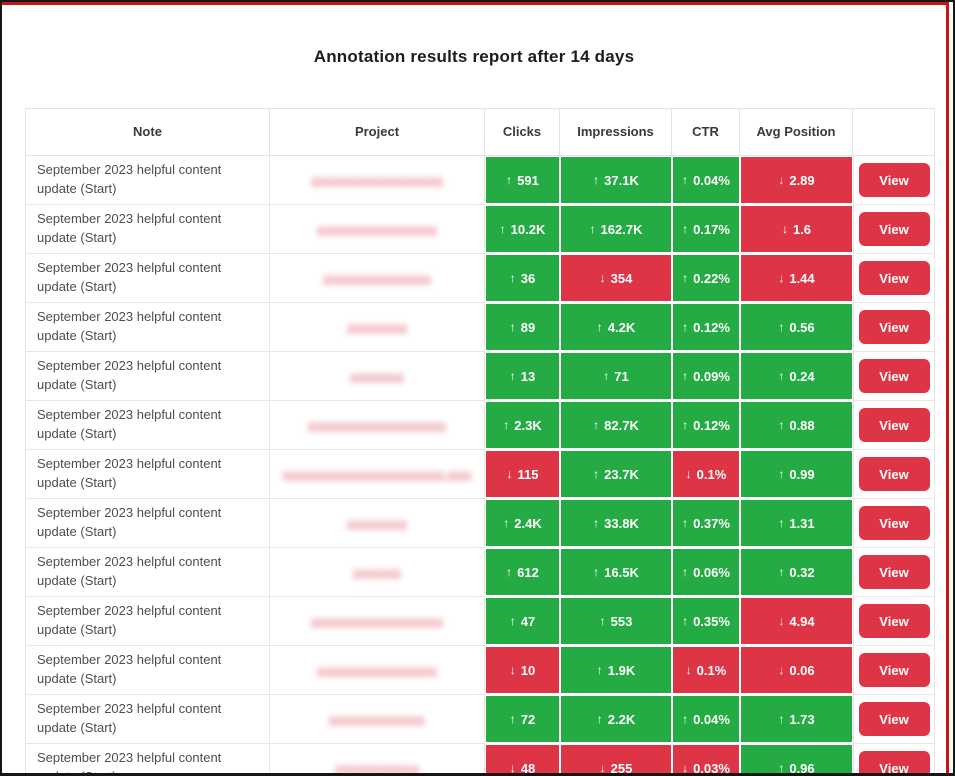  What do you see at coordinates (706, 132) in the screenshot?
I see `col-header-ctr: CTR` at bounding box center [706, 132].